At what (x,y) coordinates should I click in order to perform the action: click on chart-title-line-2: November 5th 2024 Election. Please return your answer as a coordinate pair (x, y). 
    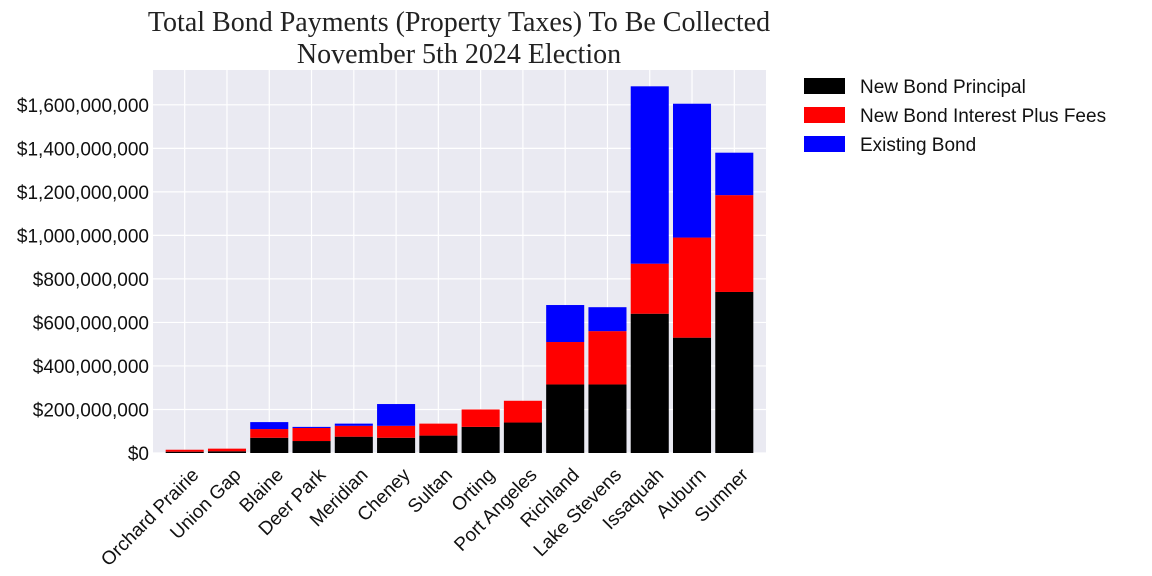
    Looking at the image, I should click on (459, 54).